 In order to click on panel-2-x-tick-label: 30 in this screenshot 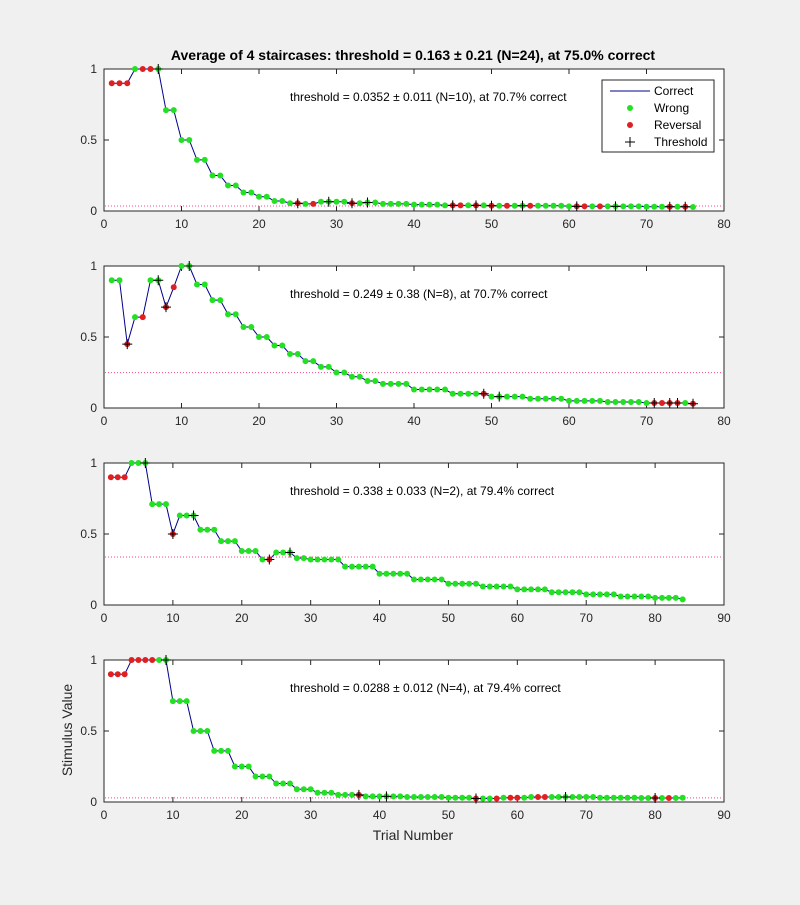, I will do `click(337, 421)`.